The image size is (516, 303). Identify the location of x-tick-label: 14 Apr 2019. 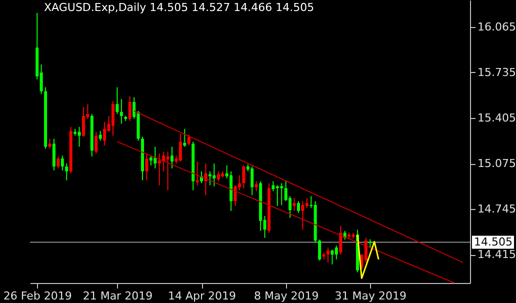
(202, 296).